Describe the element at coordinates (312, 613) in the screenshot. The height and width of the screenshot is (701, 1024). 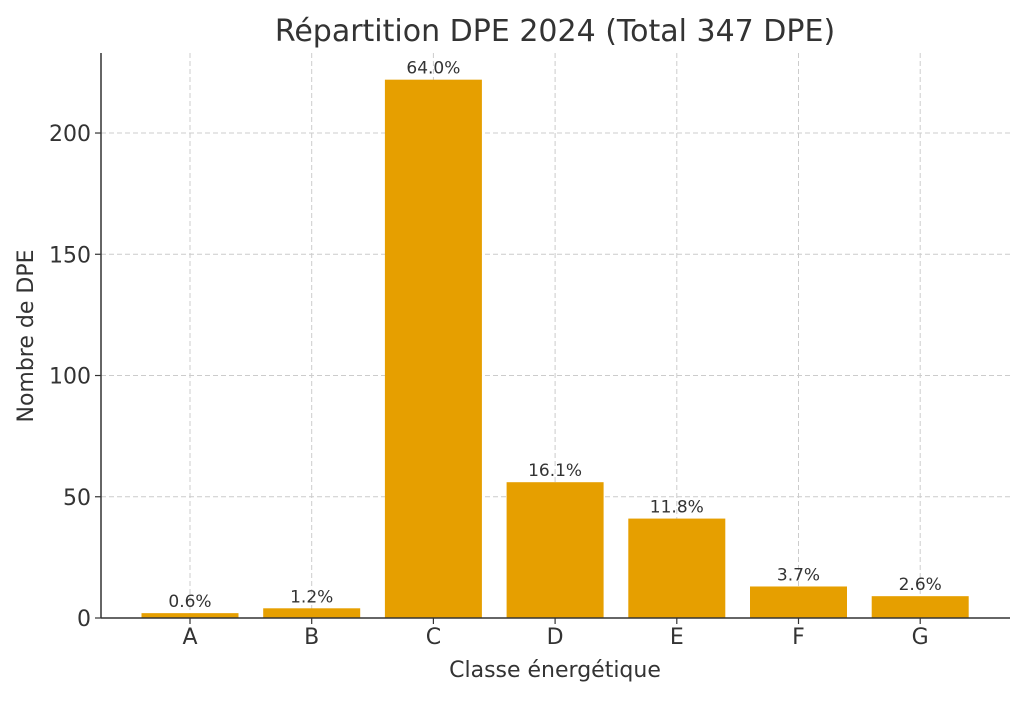
I see `bar-B` at that location.